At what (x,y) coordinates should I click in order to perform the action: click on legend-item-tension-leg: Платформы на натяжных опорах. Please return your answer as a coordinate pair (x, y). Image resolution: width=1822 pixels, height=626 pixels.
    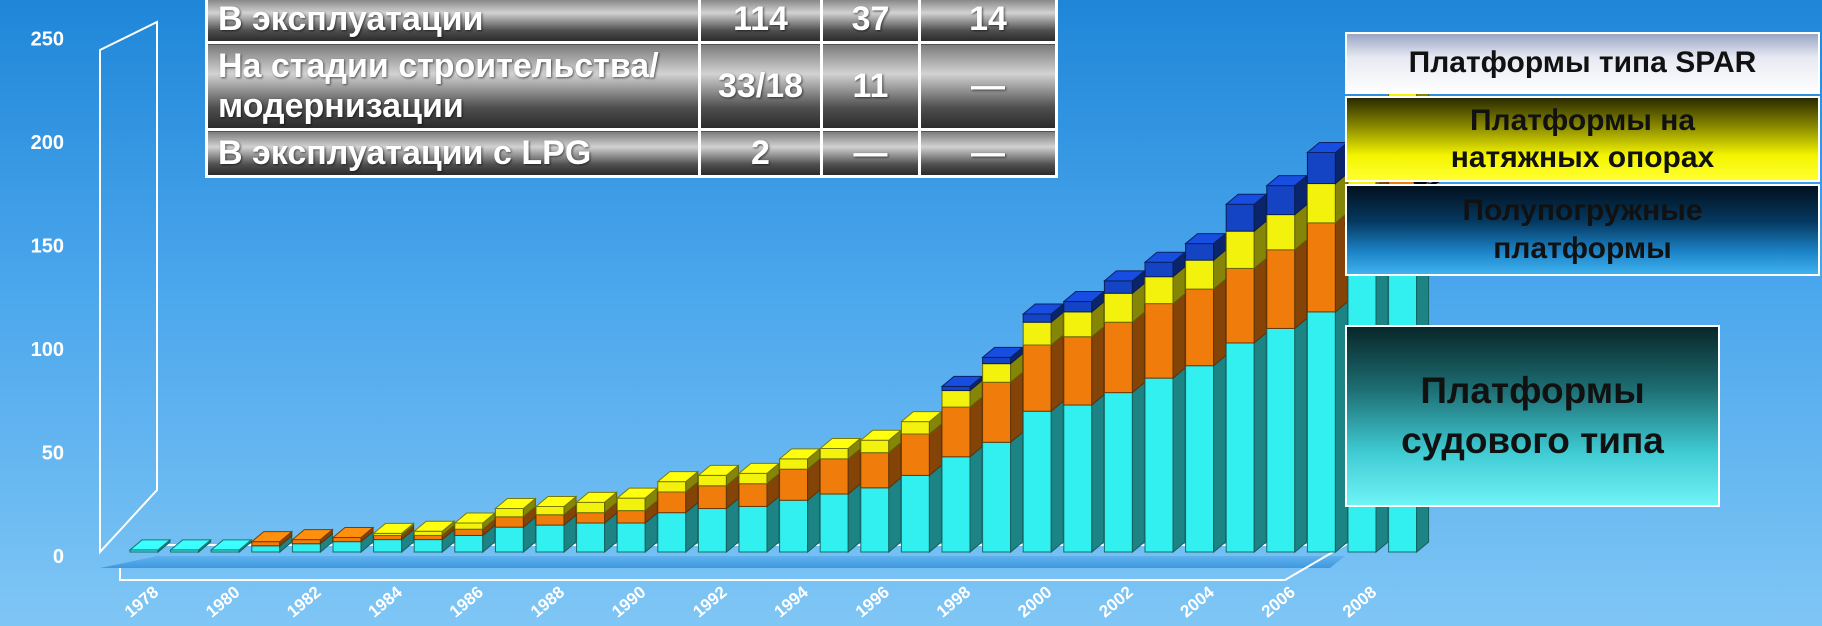
    Looking at the image, I should click on (1582, 139).